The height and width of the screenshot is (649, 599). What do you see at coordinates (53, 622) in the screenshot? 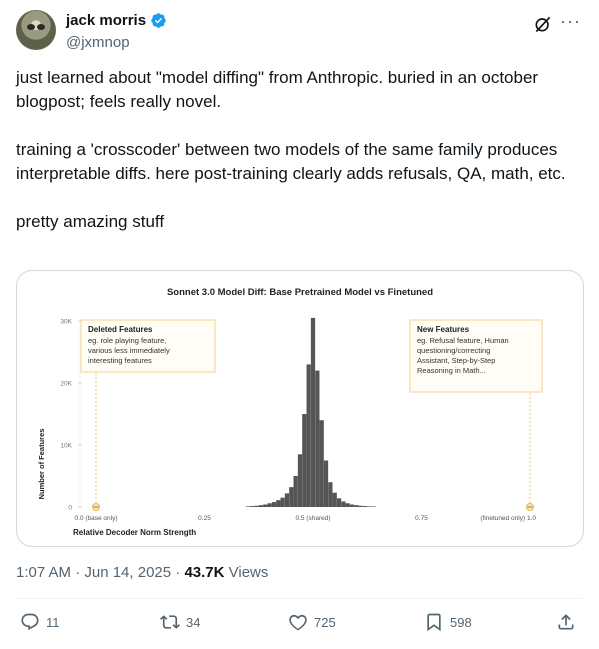
I see `reply-count: 11` at bounding box center [53, 622].